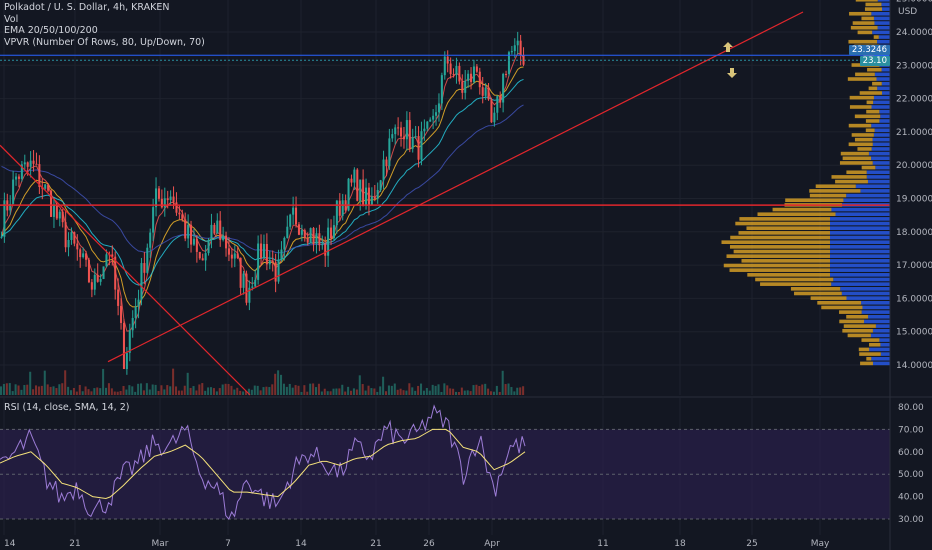 Image resolution: width=932 pixels, height=550 pixels. What do you see at coordinates (51, 30) in the screenshot?
I see `ema-indicator-label: EMA 20/50/100/200` at bounding box center [51, 30].